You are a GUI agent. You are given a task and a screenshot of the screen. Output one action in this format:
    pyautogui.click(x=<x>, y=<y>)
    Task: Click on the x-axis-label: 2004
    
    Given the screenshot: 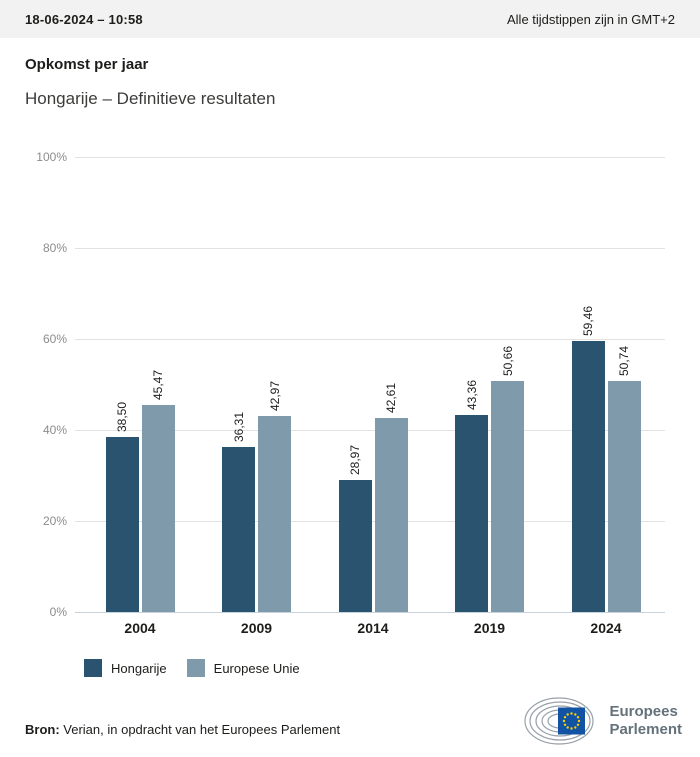 What is the action you would take?
    pyautogui.click(x=140, y=628)
    